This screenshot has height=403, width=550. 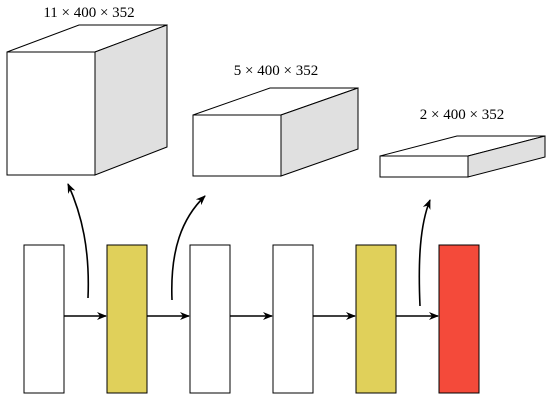 I want to click on volume-3: 2 × 400 × 352, so click(x=462, y=142).